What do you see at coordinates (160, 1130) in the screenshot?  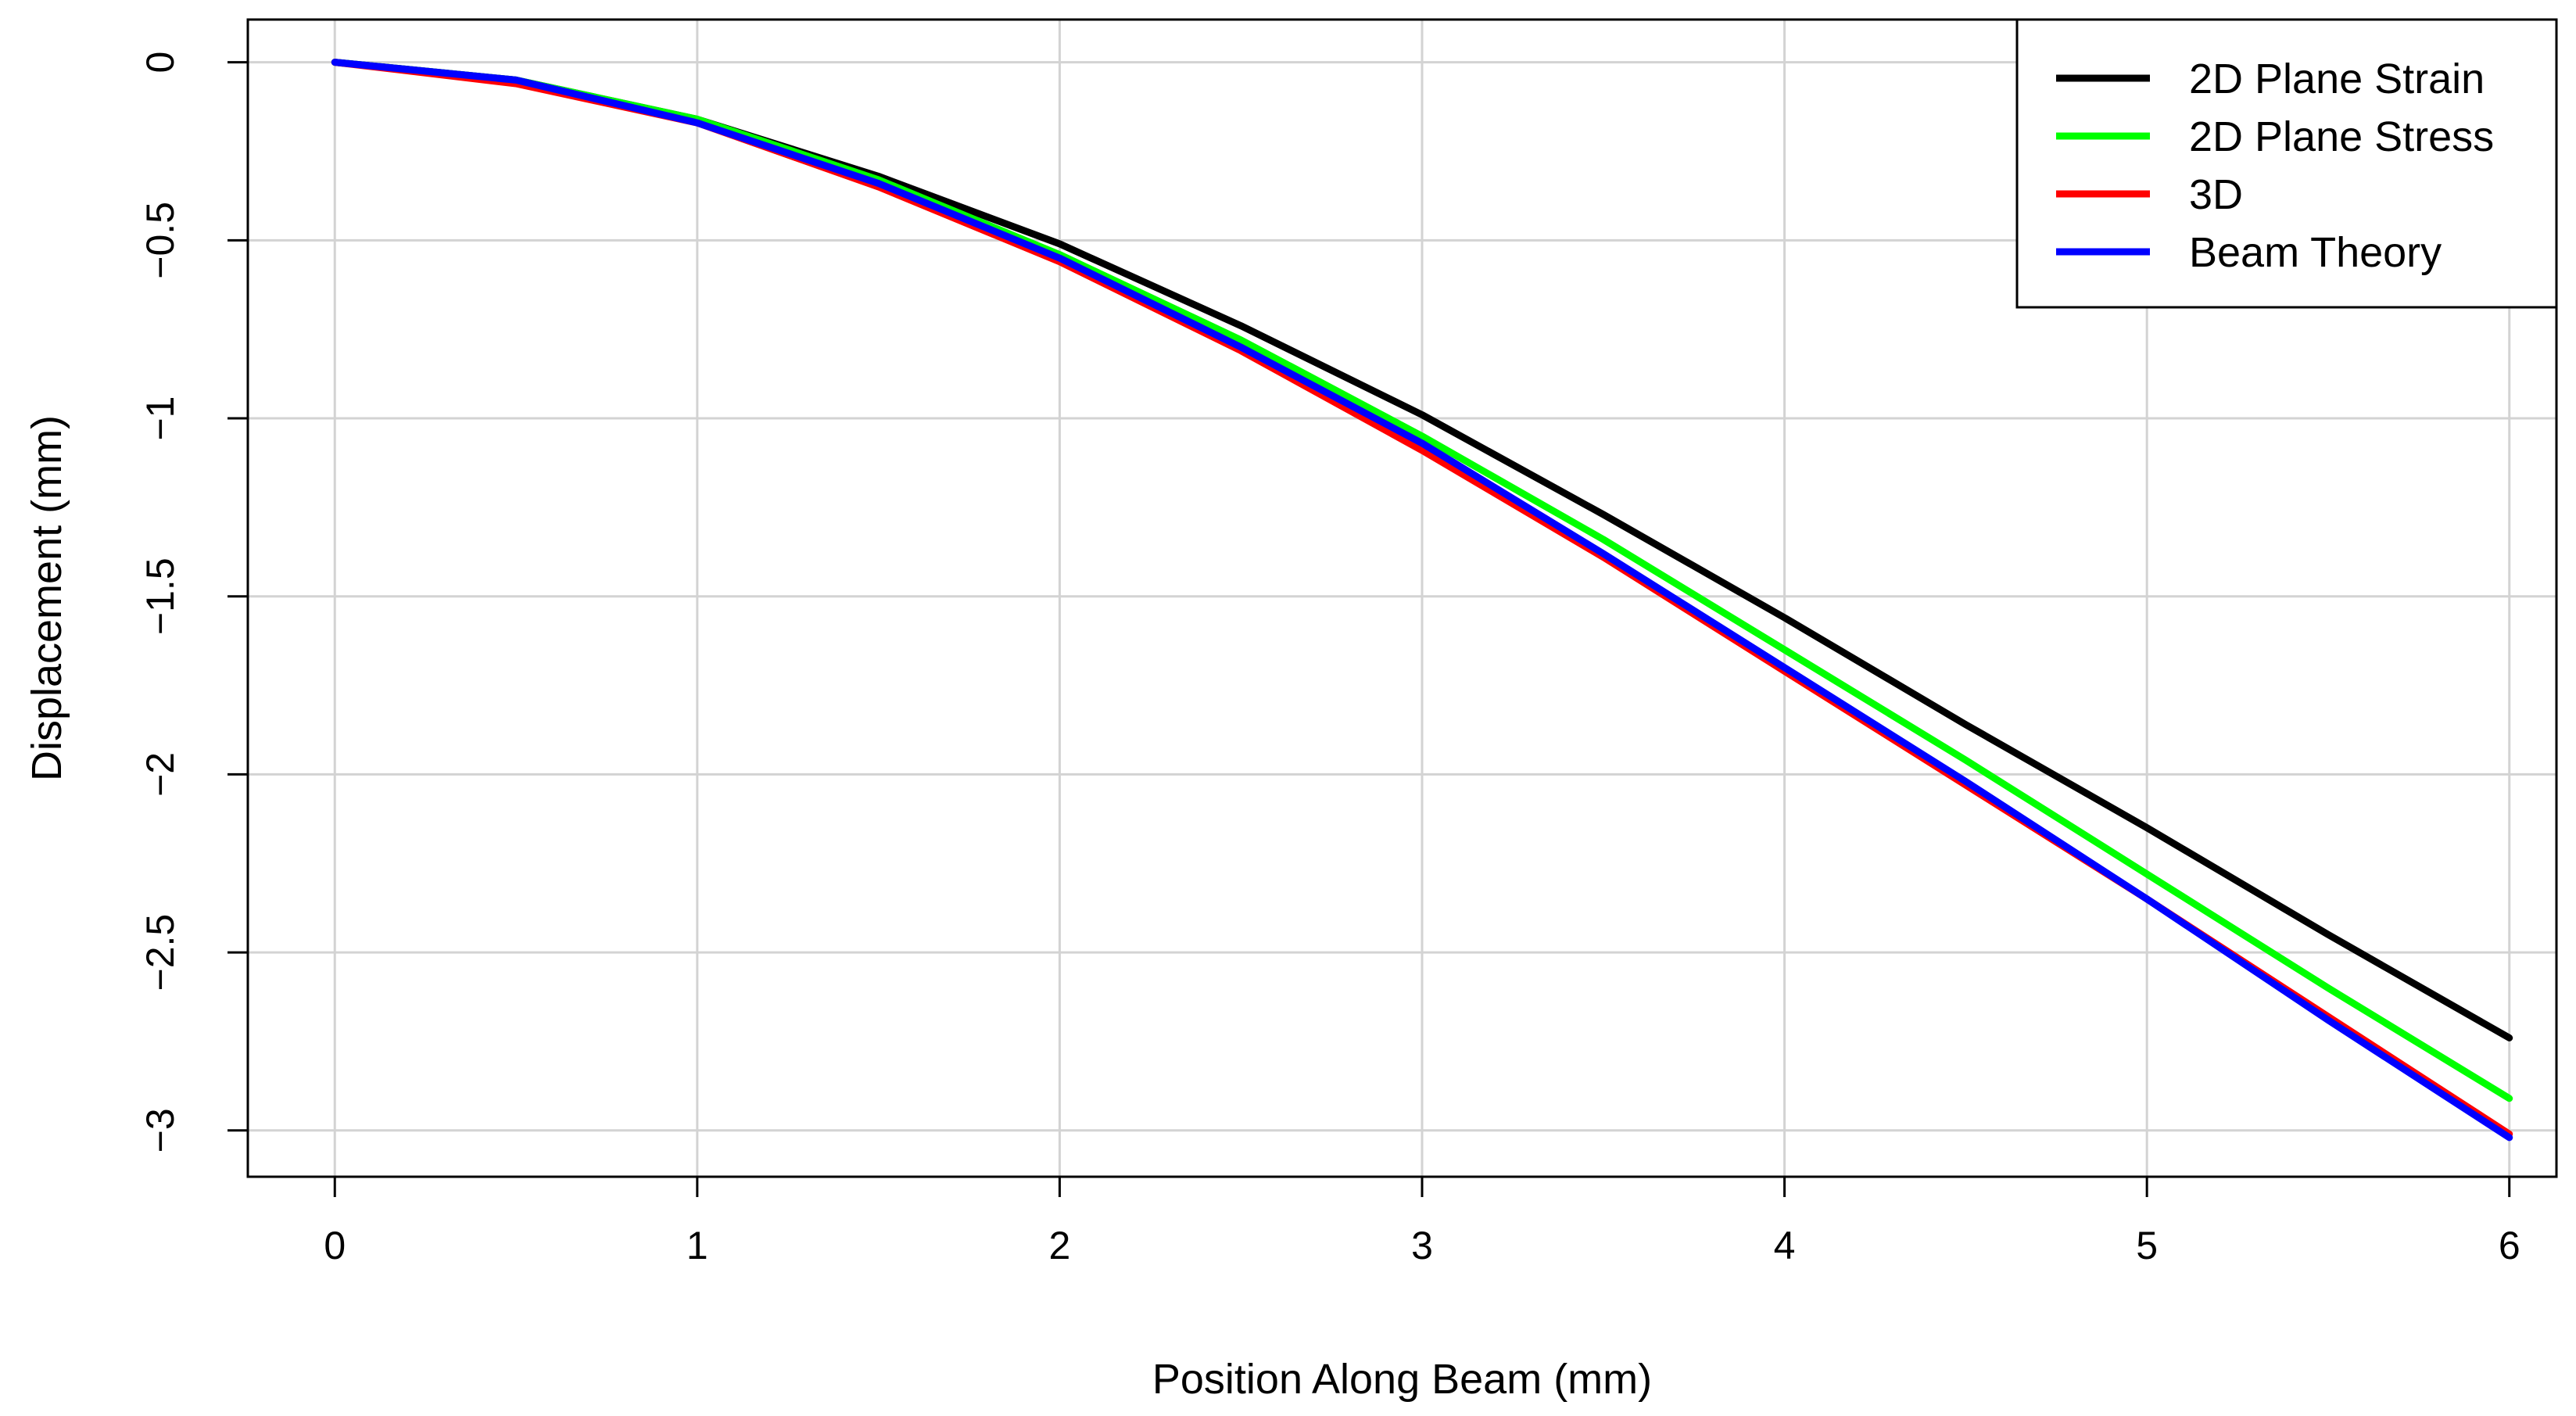 I see `y-tick-label: −3` at bounding box center [160, 1130].